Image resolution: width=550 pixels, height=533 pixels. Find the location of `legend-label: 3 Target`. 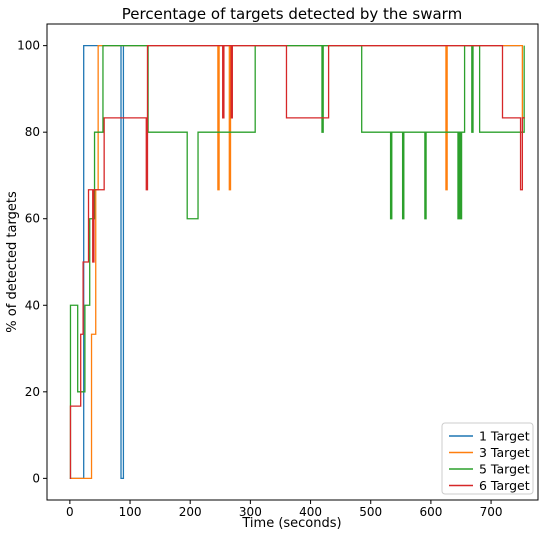

legend-label: 3 Target is located at coordinates (504, 452).